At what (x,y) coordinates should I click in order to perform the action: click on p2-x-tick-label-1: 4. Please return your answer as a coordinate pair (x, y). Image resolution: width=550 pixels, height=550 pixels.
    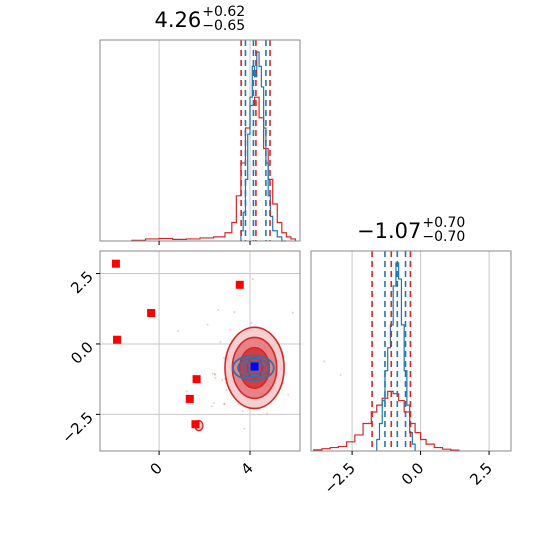
    Looking at the image, I should click on (246, 468).